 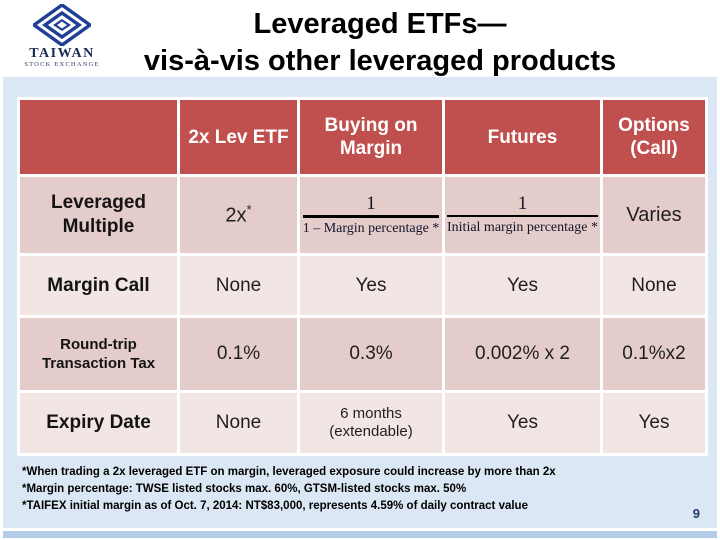 What do you see at coordinates (371, 413) in the screenshot?
I see `expiry-margin-line1: 6 months` at bounding box center [371, 413].